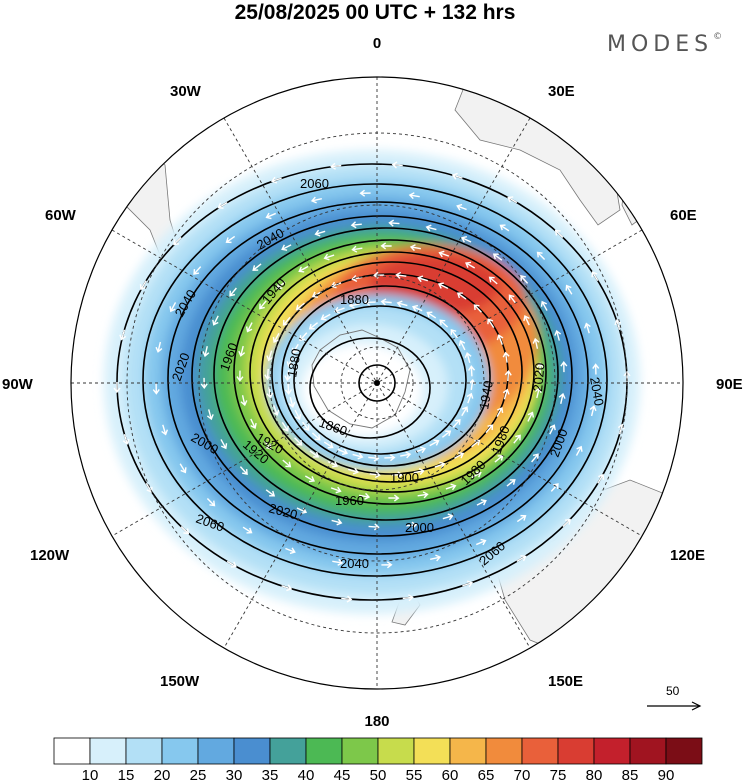  What do you see at coordinates (283, 511) in the screenshot?
I see `contour-label: 2020` at bounding box center [283, 511].